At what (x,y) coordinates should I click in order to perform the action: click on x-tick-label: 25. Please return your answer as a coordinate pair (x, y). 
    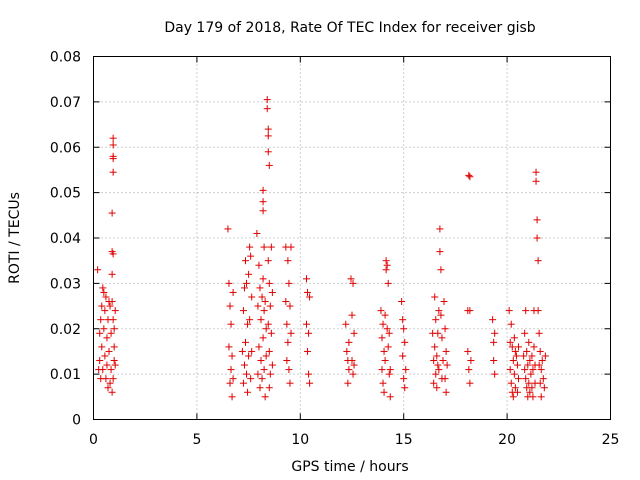
    Looking at the image, I should click on (611, 440).